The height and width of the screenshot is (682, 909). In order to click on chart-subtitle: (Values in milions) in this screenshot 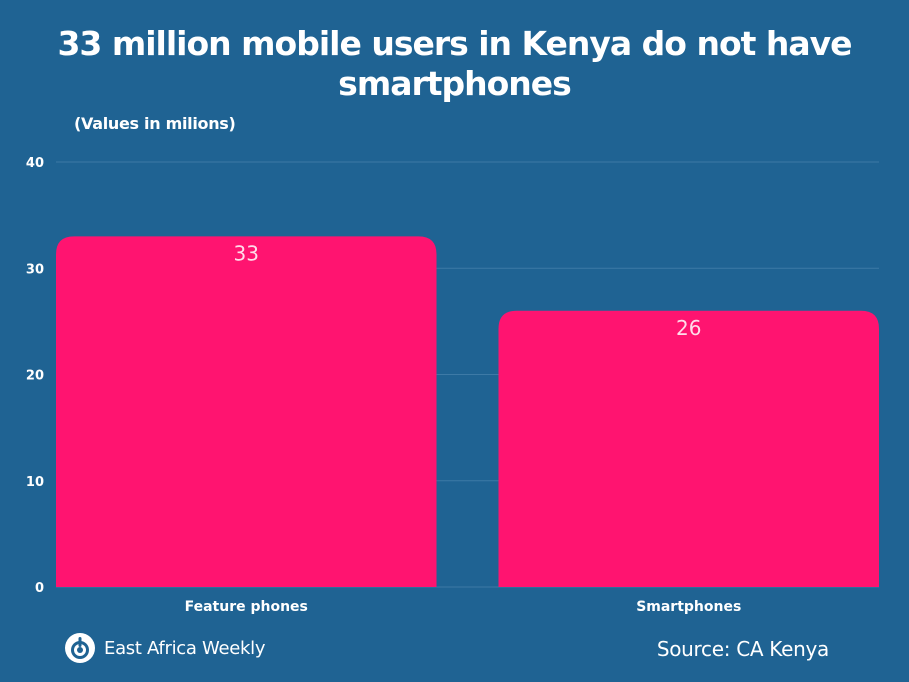, I will do `click(155, 123)`.